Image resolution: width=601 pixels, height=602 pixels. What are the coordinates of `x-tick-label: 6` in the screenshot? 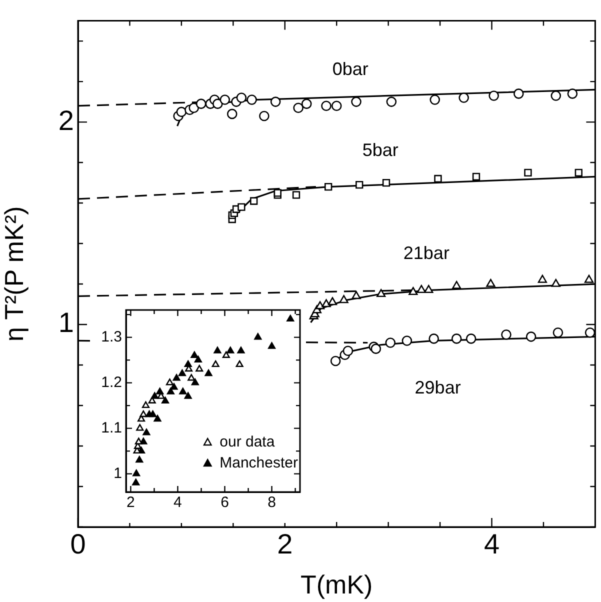 It's located at (224, 503).